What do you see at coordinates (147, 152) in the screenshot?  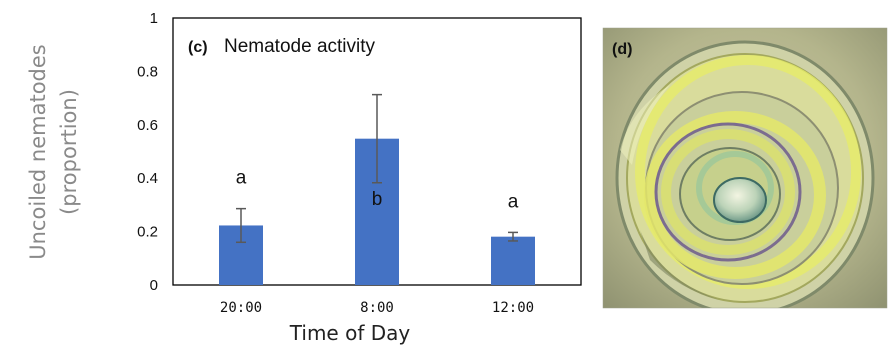 I see `y-tick-labels: 0 0.2 0.4 0.6 0.8 1` at bounding box center [147, 152].